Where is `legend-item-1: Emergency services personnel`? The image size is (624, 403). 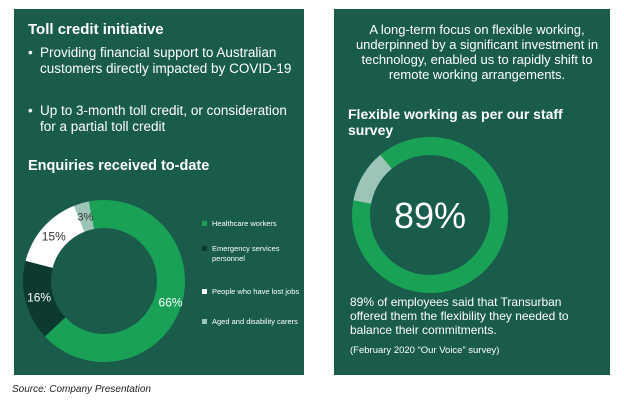 legend-item-1: Emergency services personnel is located at coordinates (251, 254).